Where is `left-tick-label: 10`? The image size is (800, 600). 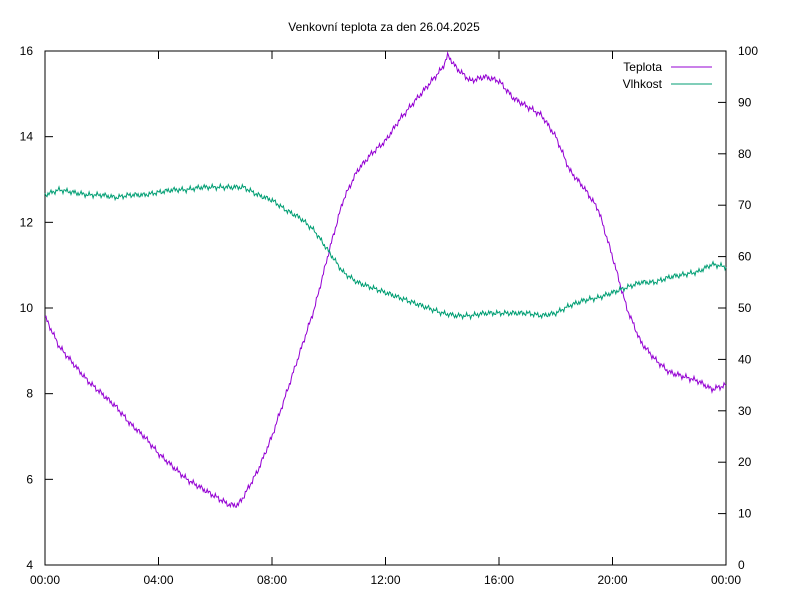
left-tick-label: 10 is located at coordinates (27, 308).